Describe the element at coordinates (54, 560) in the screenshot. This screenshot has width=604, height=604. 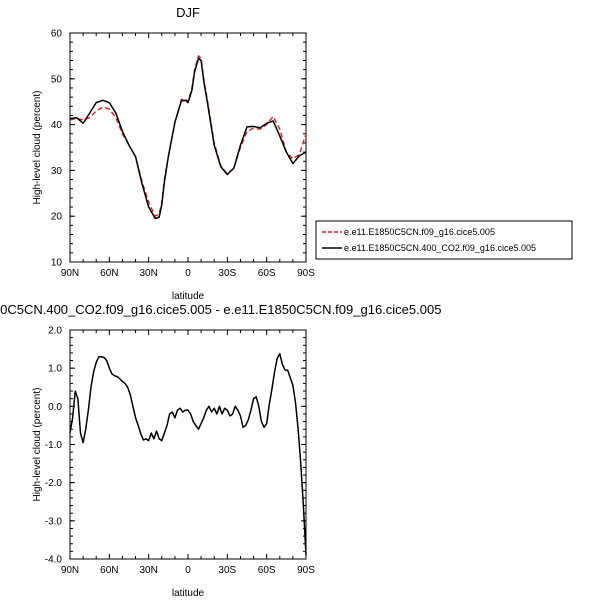
I see `y-tick-label: -4.0` at that location.